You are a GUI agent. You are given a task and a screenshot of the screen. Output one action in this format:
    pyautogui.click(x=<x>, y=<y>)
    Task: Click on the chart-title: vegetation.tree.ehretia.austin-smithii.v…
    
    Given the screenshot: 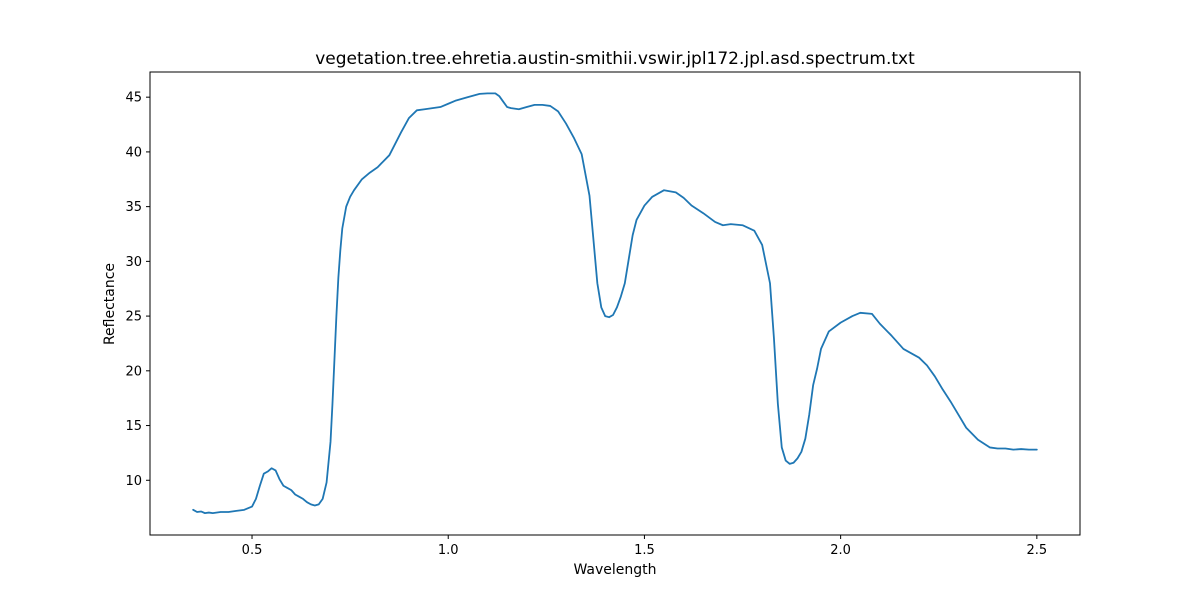 What is the action you would take?
    pyautogui.click(x=615, y=59)
    